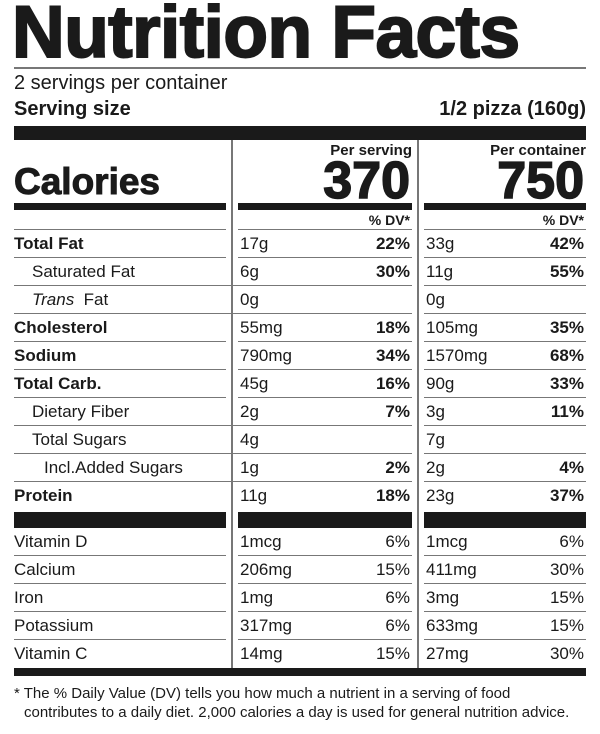 The width and height of the screenshot is (600, 734). I want to click on nutrients-row: Dietary Fiber 2g 7% 3g 11%, so click(300, 412).